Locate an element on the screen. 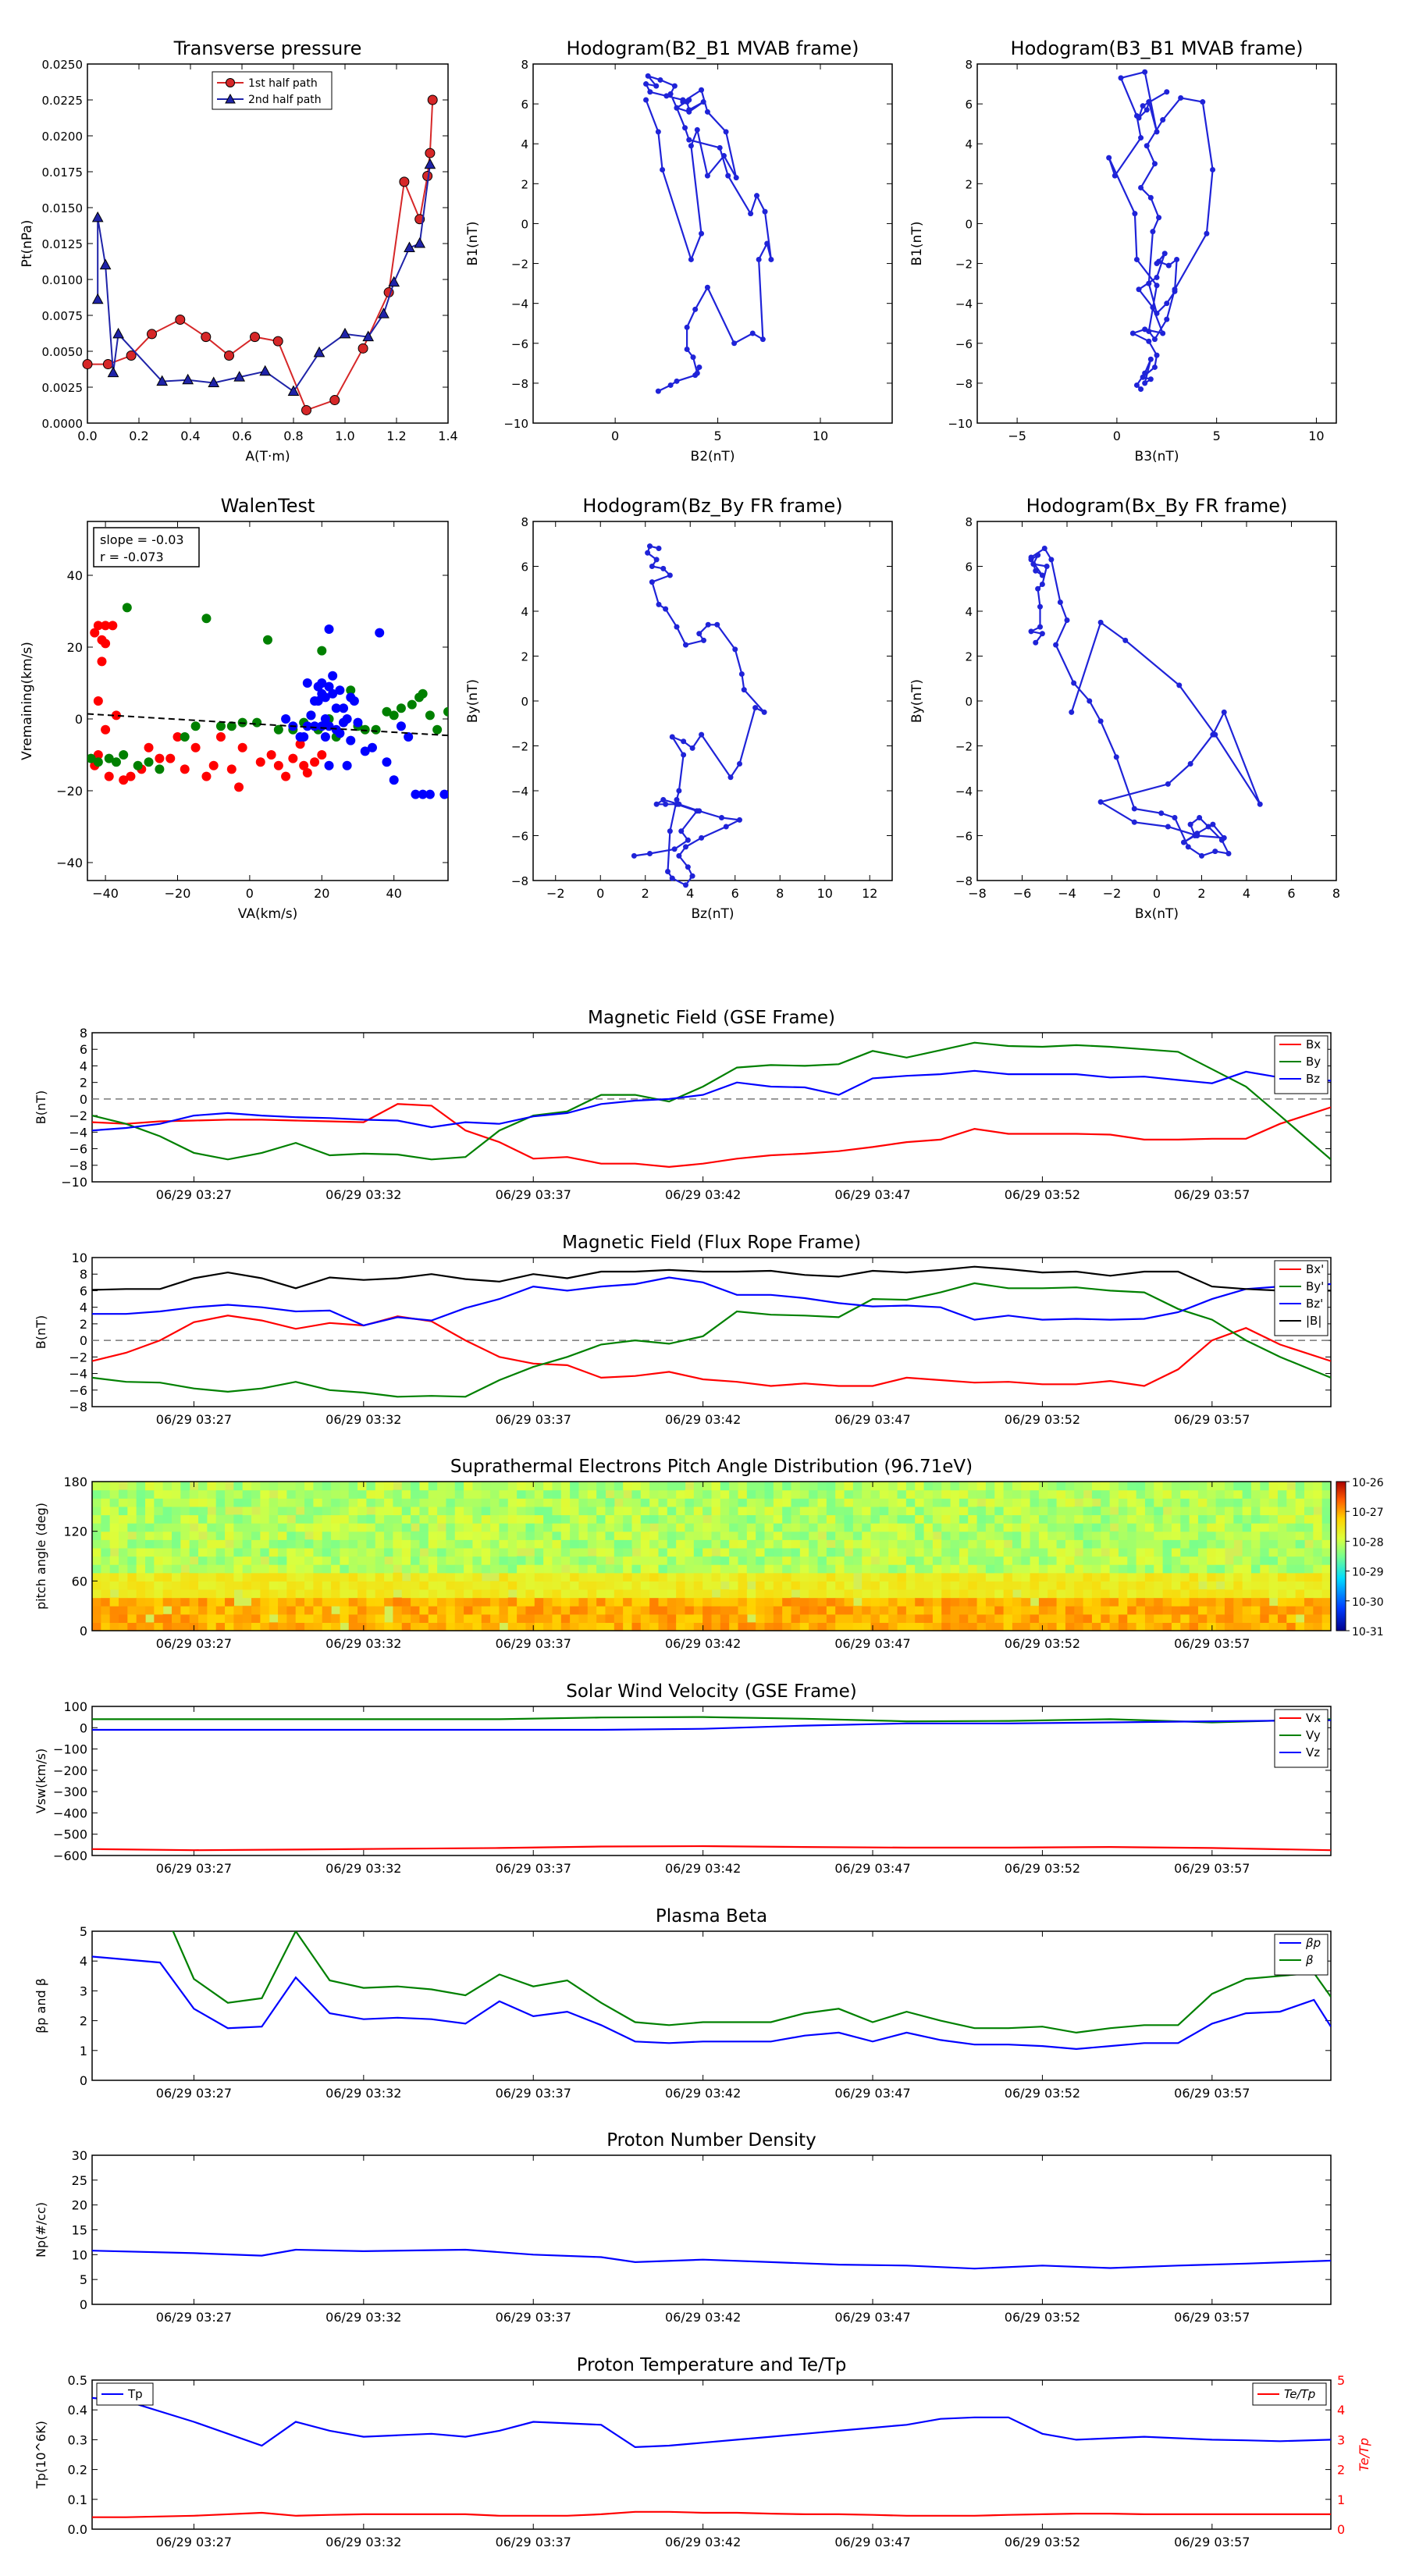 The image size is (1405, 2576). series-line-vx is located at coordinates (712, 1848).